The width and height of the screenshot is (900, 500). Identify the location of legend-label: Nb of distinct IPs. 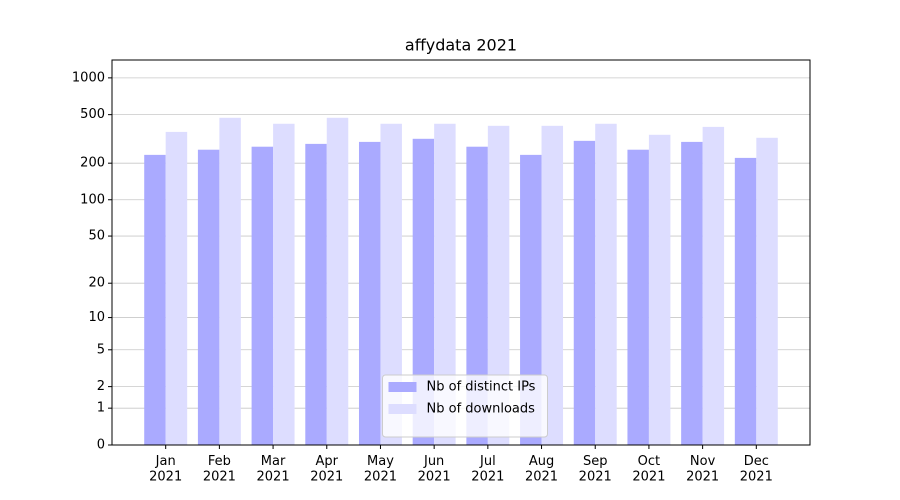
(481, 387).